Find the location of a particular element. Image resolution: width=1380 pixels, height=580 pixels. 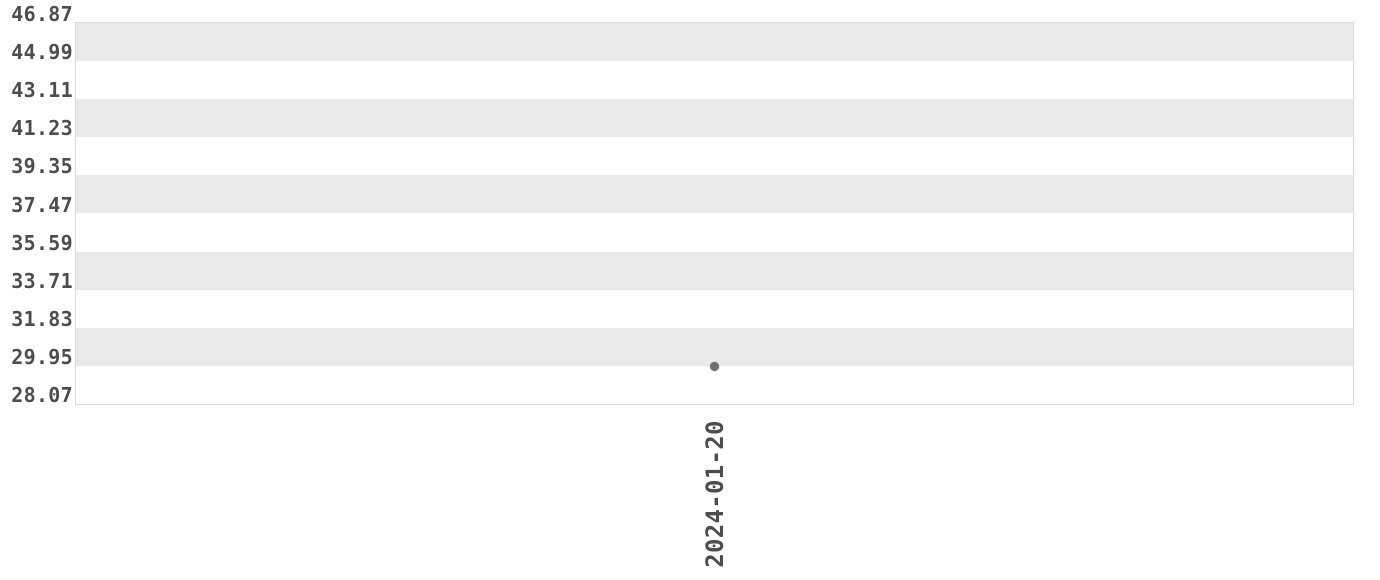

y-axis-tick-label: 37.47 is located at coordinates (42, 204).